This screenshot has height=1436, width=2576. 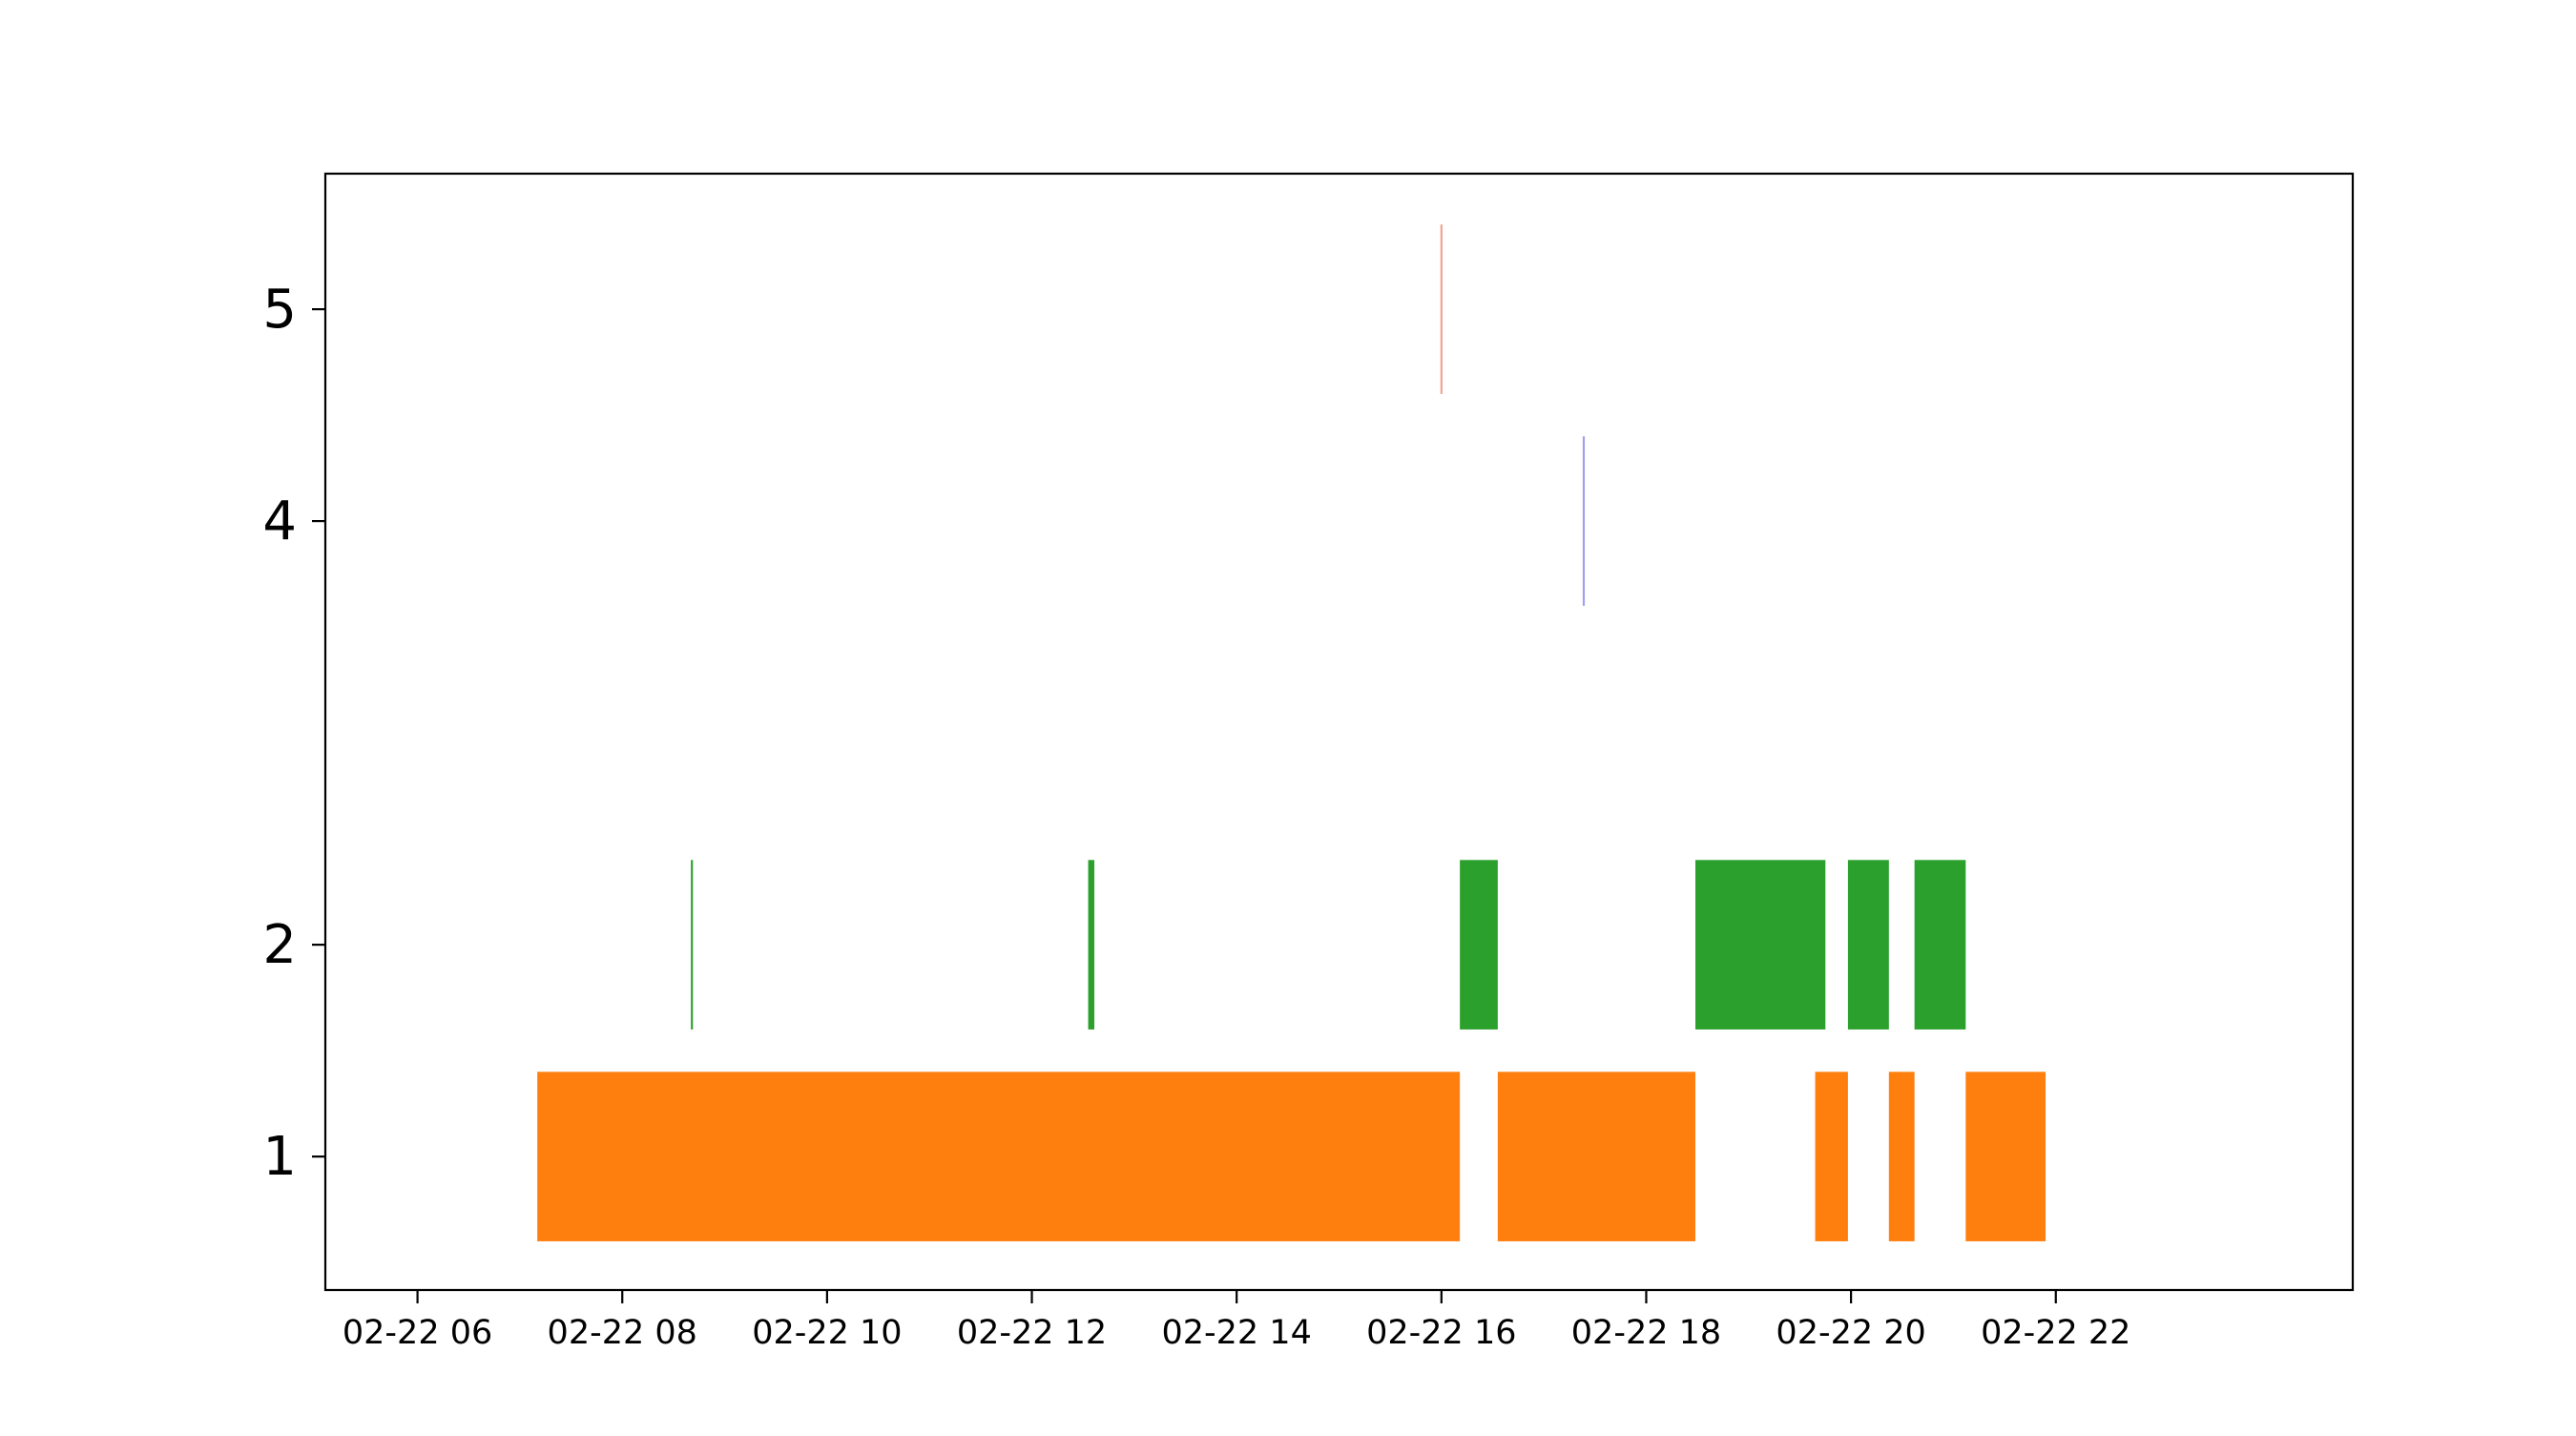 What do you see at coordinates (279, 310) in the screenshot?
I see `y-tick-label-3: 5` at bounding box center [279, 310].